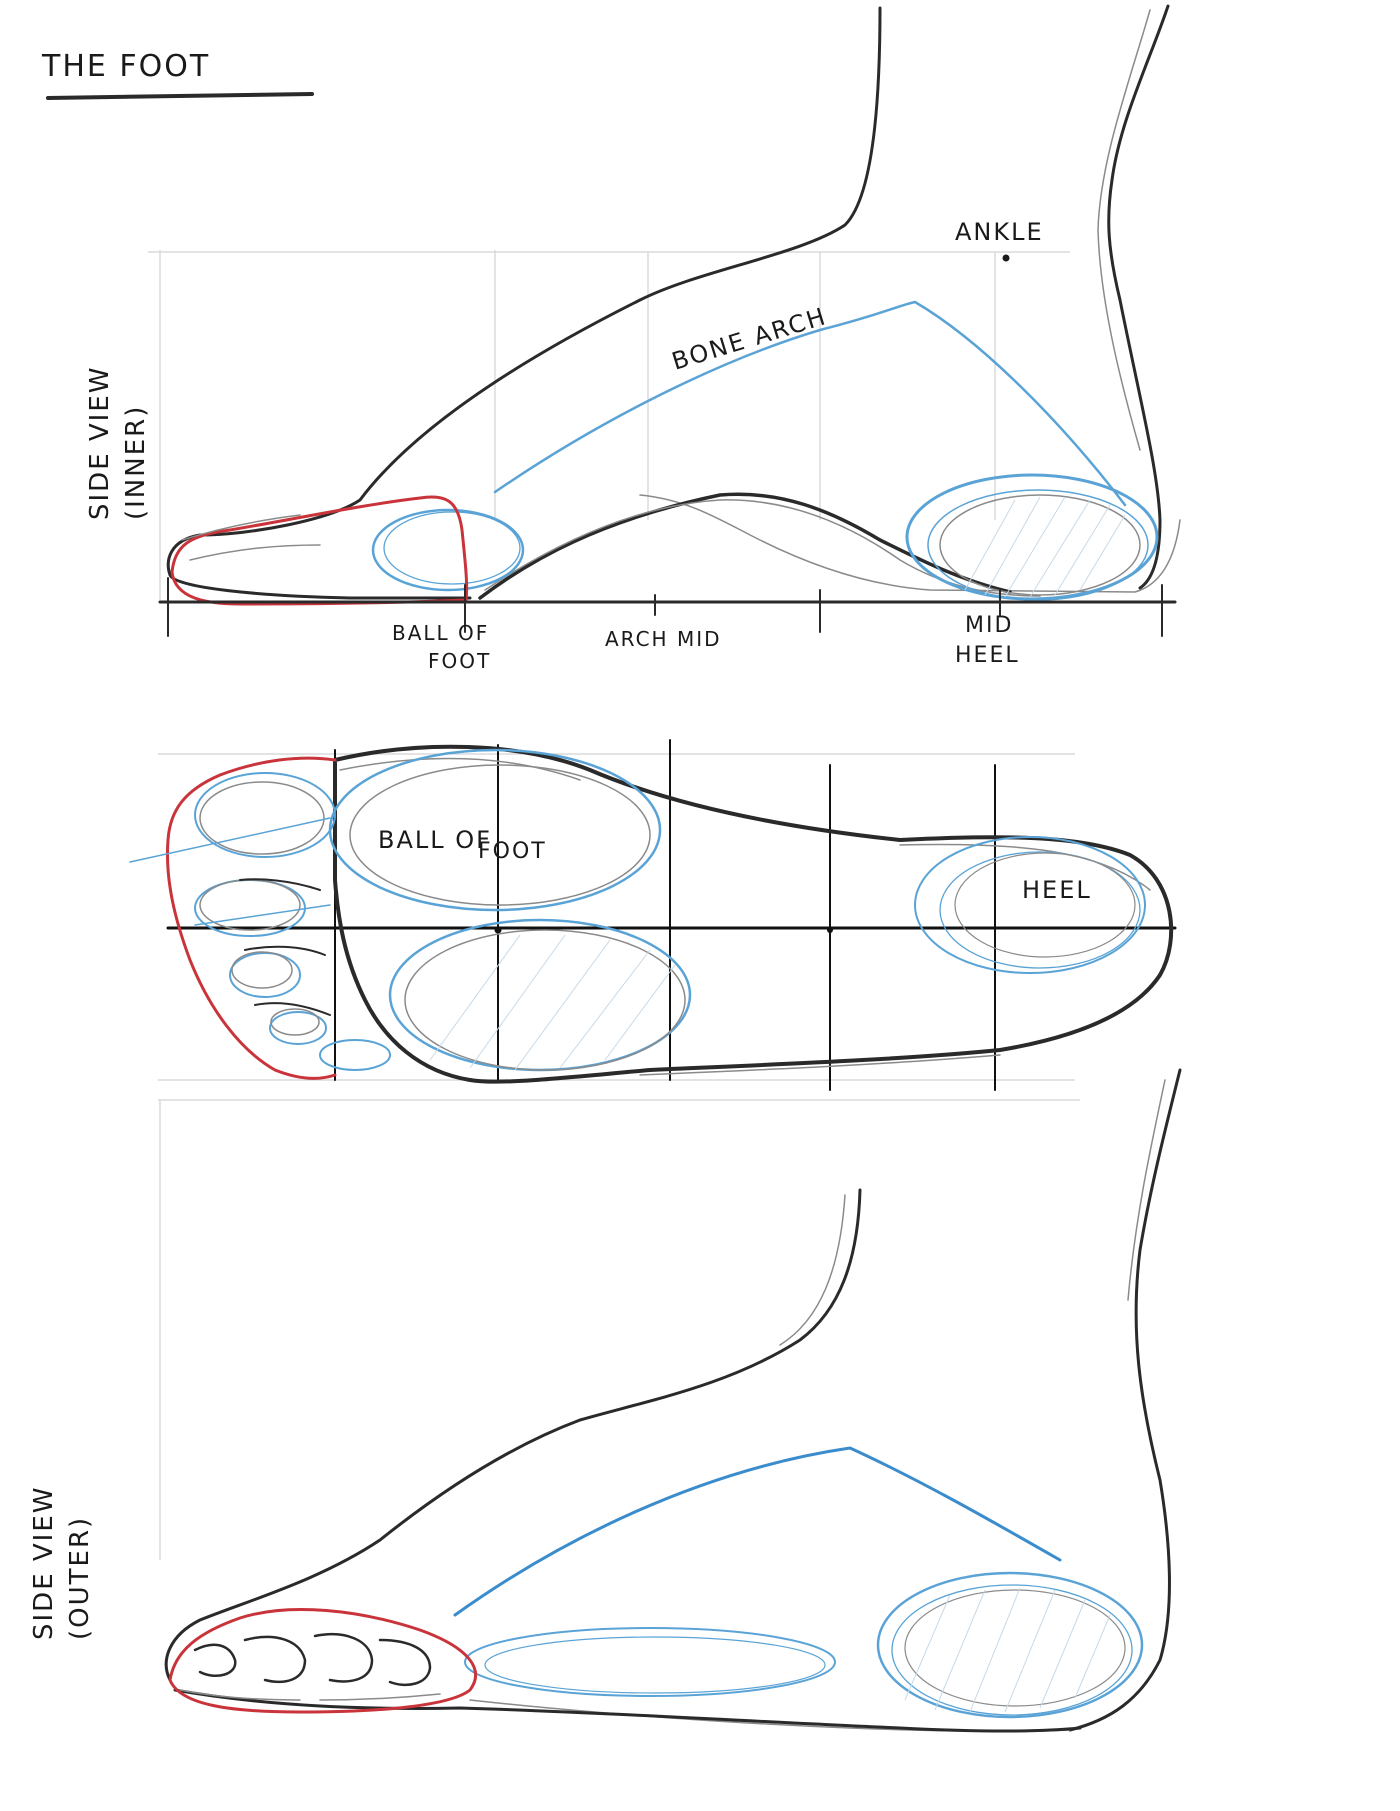 Image resolution: width=1400 pixels, height=1811 pixels. What do you see at coordinates (1007, 1650) in the screenshot?
I see `heel-outer-hatching` at bounding box center [1007, 1650].